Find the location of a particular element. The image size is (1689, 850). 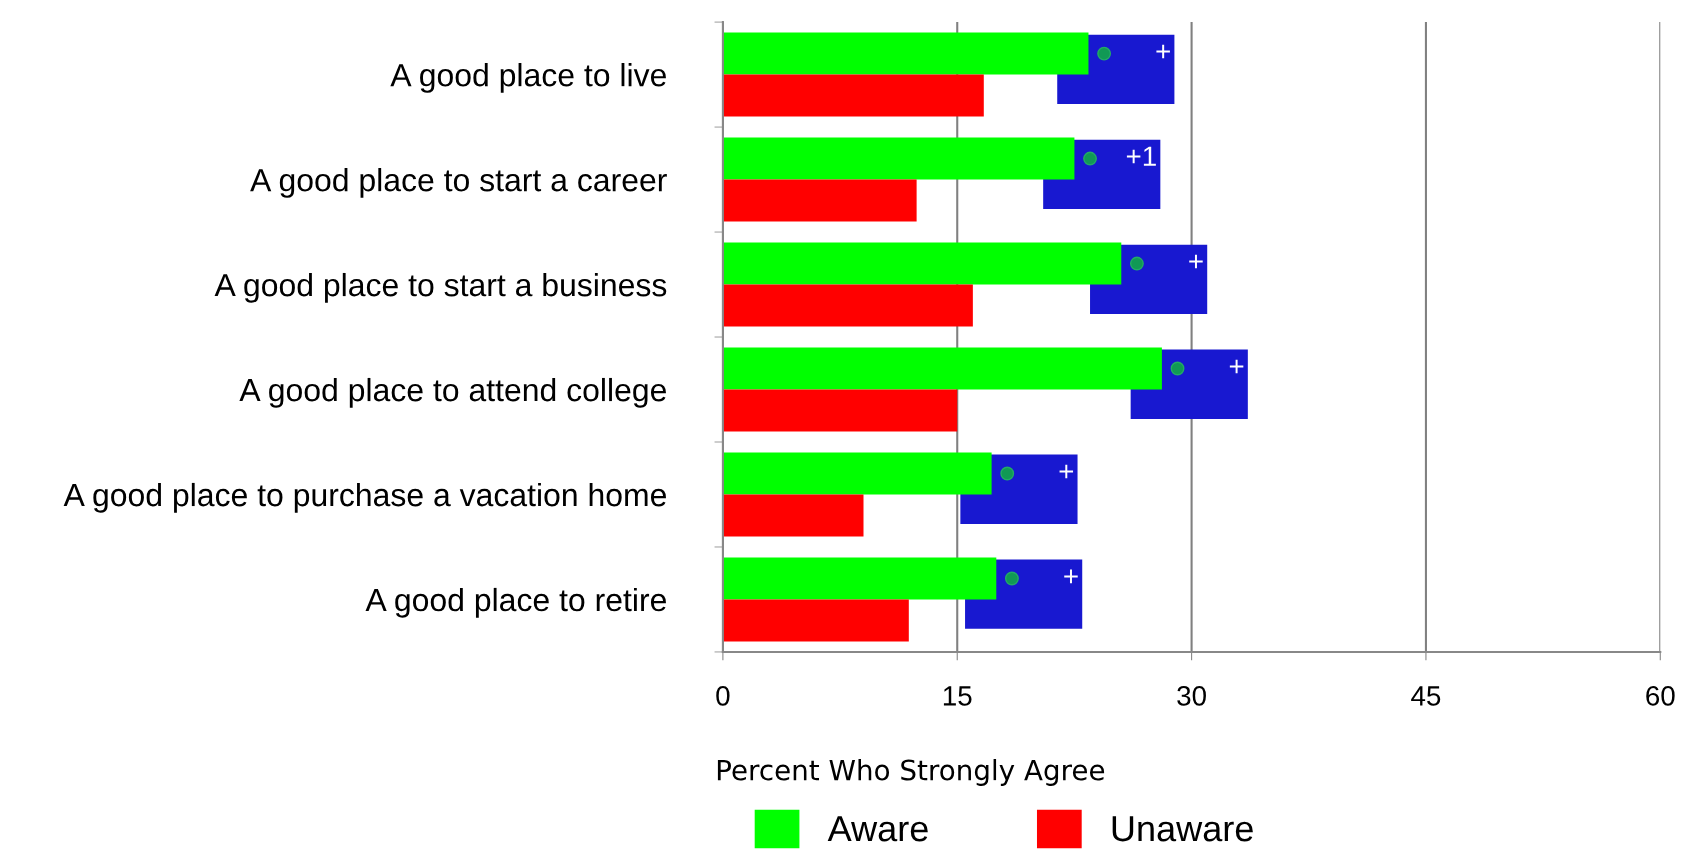

x-tick-label: 60 is located at coordinates (1660, 696).